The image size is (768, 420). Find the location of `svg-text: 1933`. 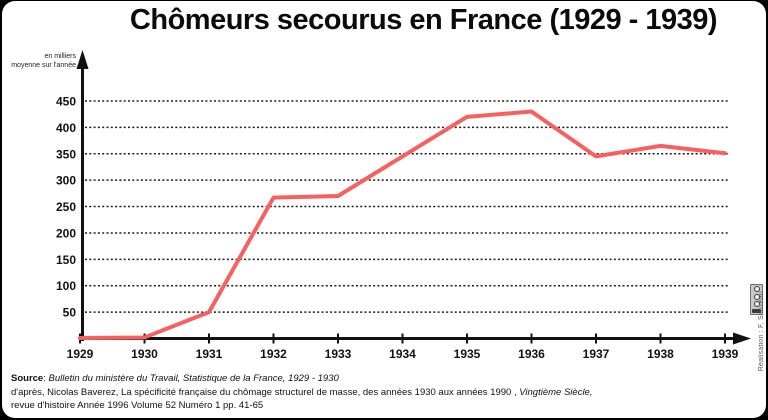

svg-text: 1933 is located at coordinates (338, 354).